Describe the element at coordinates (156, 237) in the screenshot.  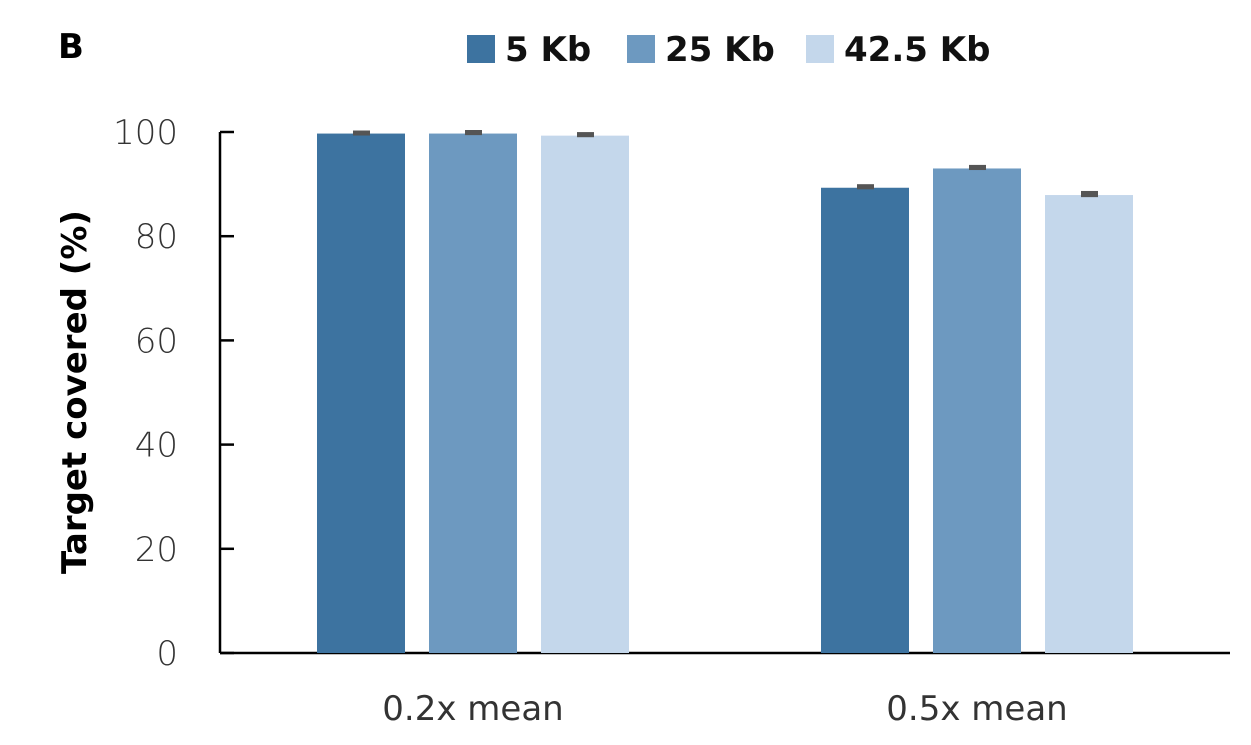
I see `y-tick-label: 80` at that location.